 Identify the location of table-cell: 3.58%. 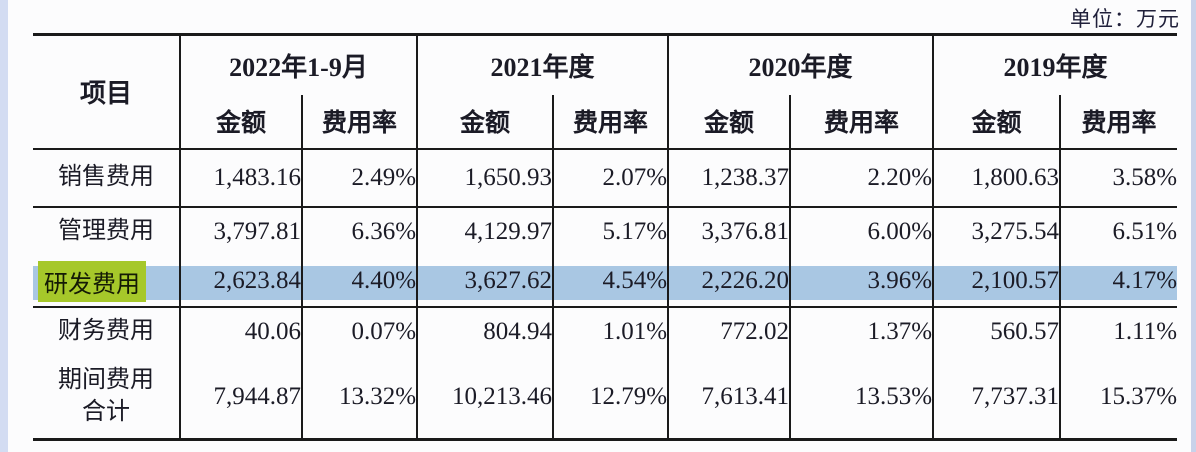
(1119, 178).